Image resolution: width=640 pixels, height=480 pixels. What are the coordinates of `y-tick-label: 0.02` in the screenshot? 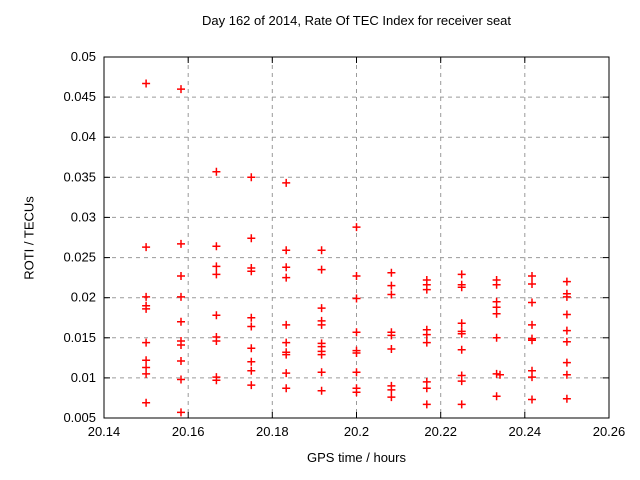 It's located at (83, 297).